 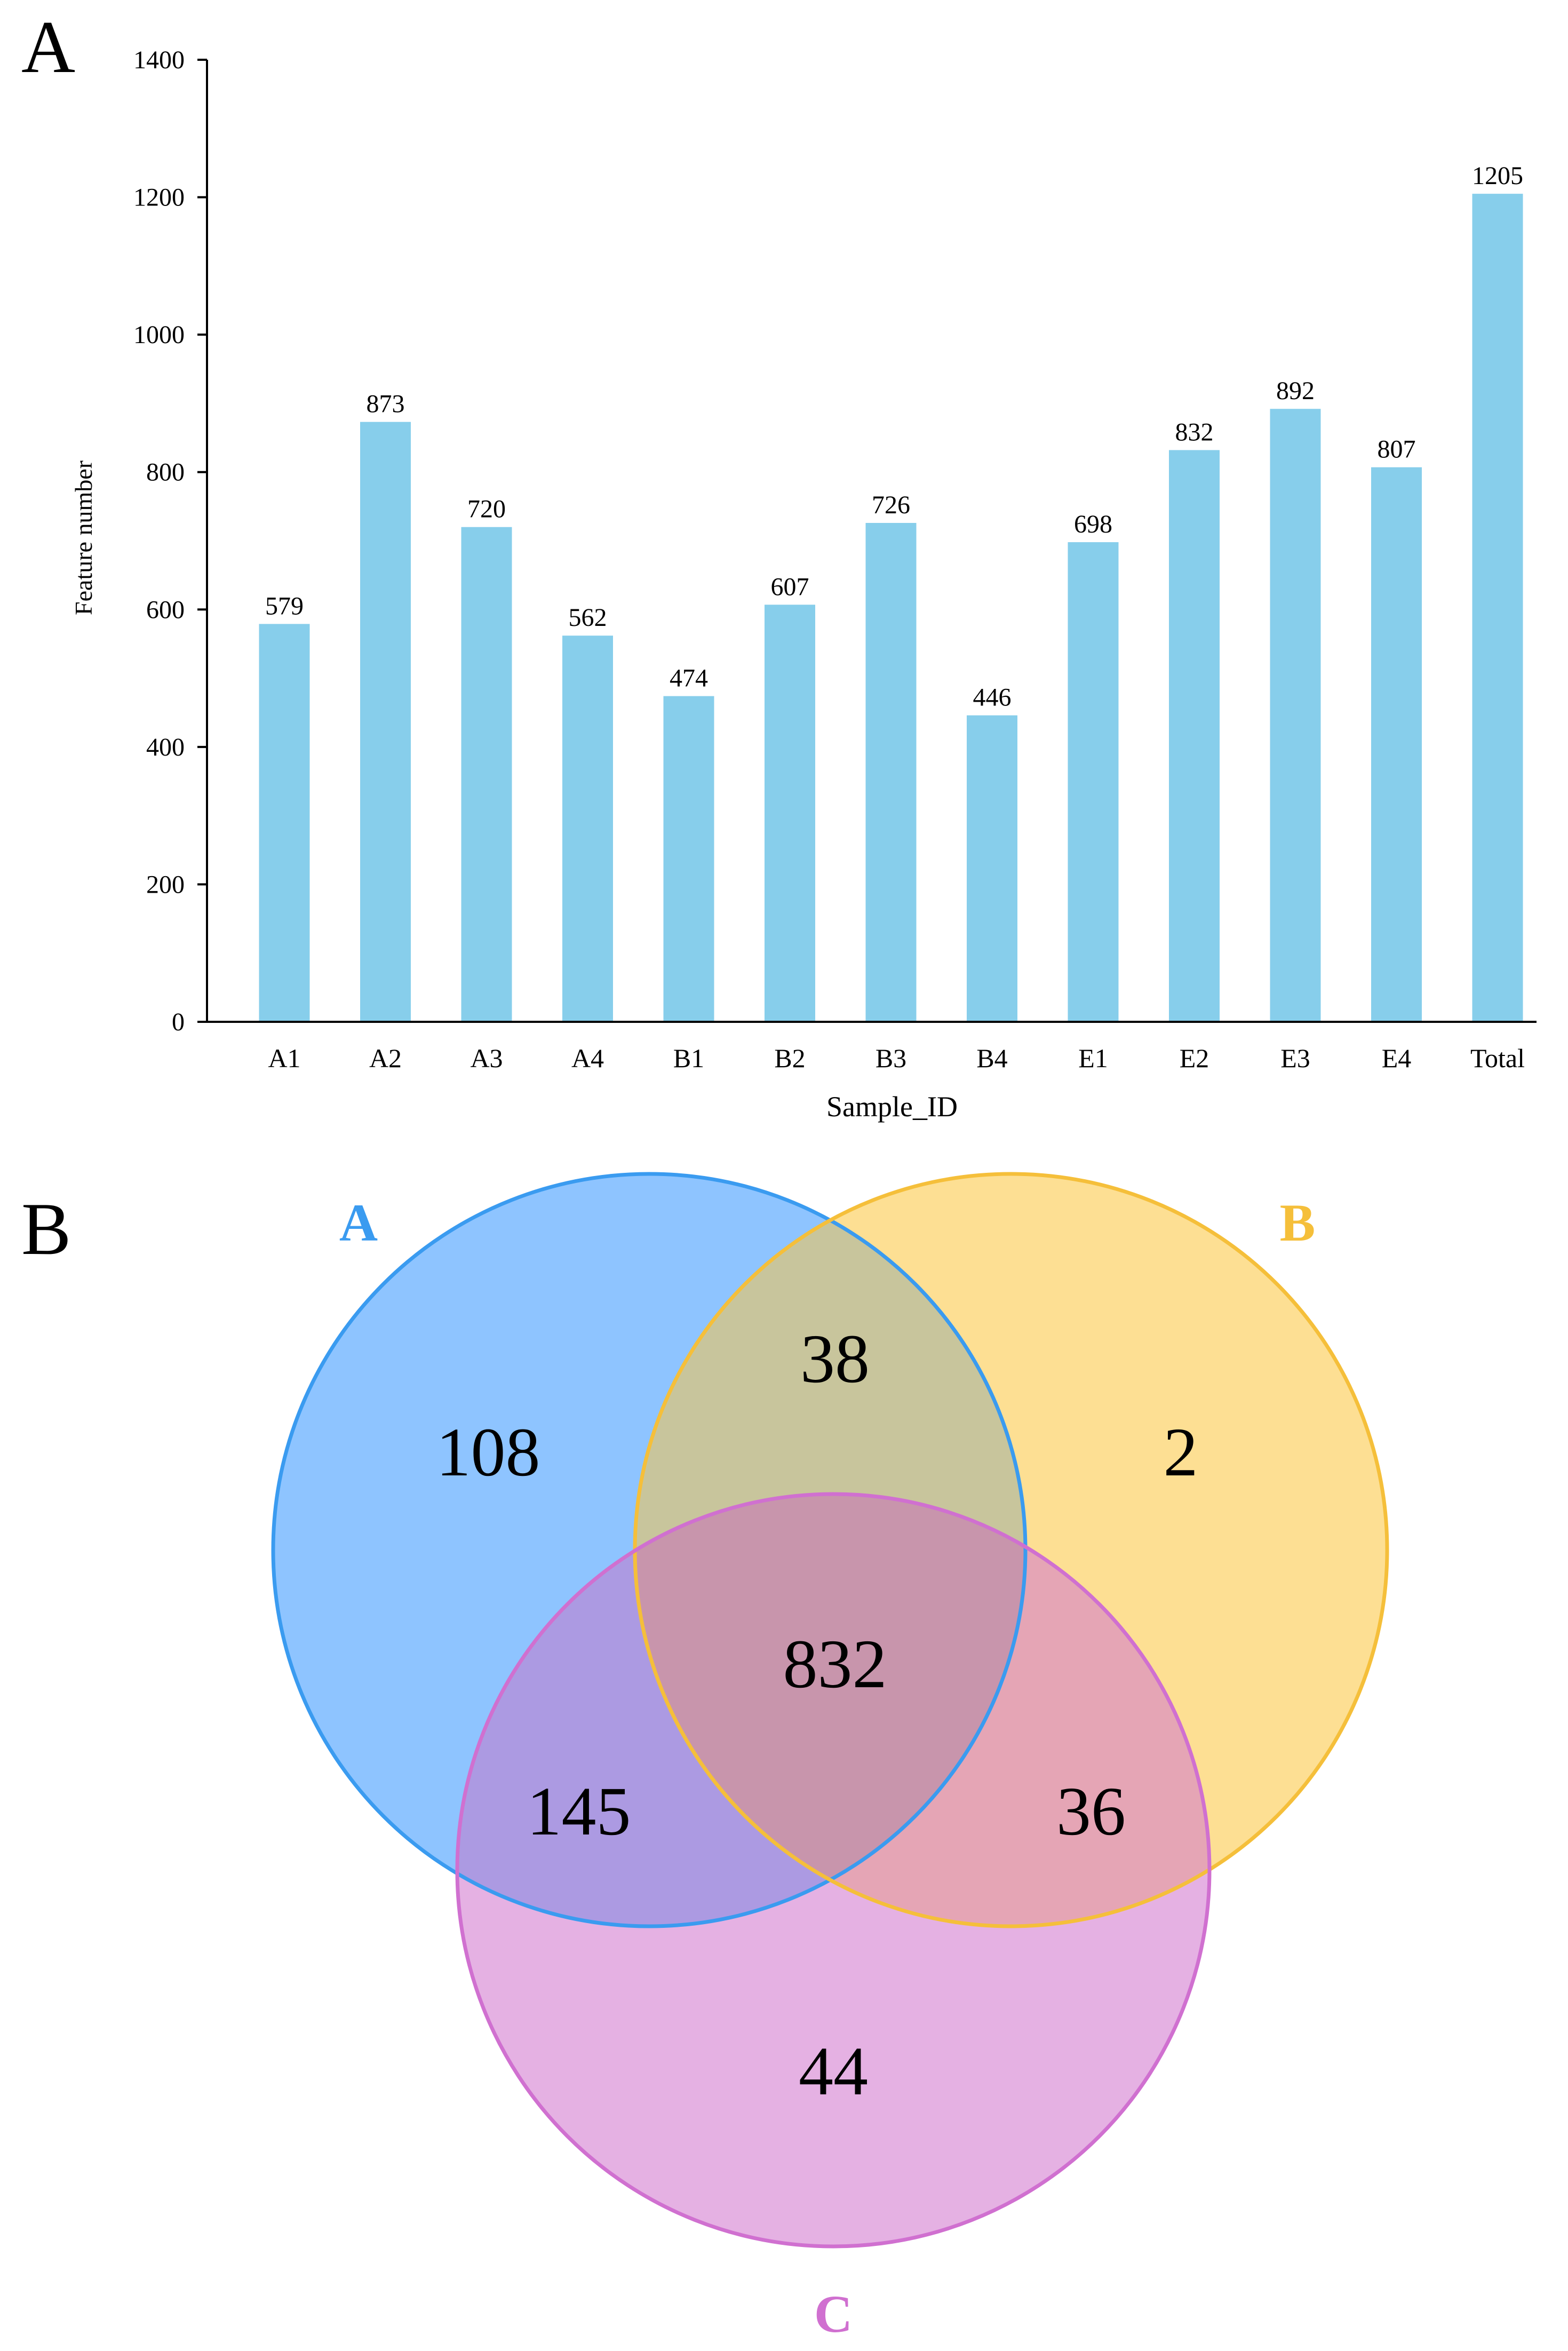 What do you see at coordinates (1093, 524) in the screenshot?
I see `bar-value-label-E1: 698` at bounding box center [1093, 524].